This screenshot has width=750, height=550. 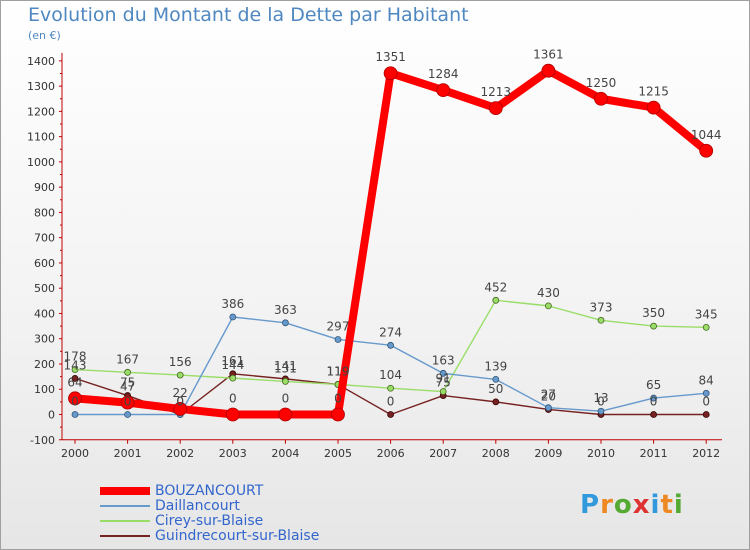 I want to click on data-label: 27, so click(x=548, y=395).